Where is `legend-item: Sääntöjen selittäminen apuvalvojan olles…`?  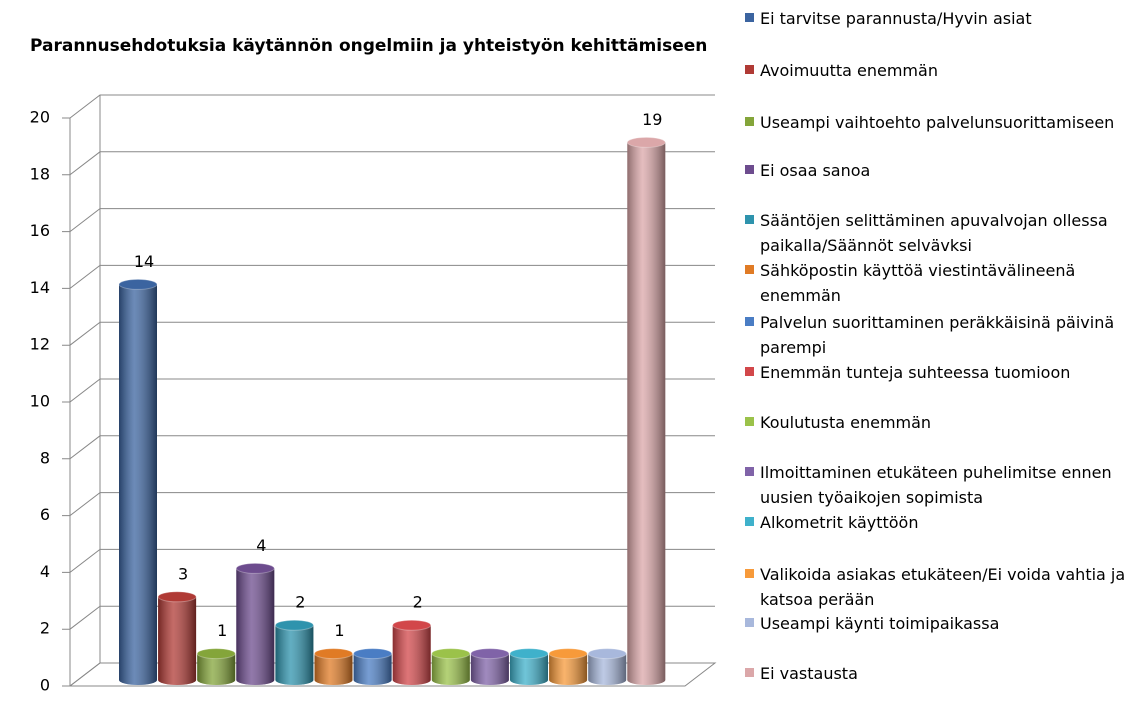
legend-item: Sääntöjen selittäminen apuvalvojan olles… is located at coordinates (939, 233).